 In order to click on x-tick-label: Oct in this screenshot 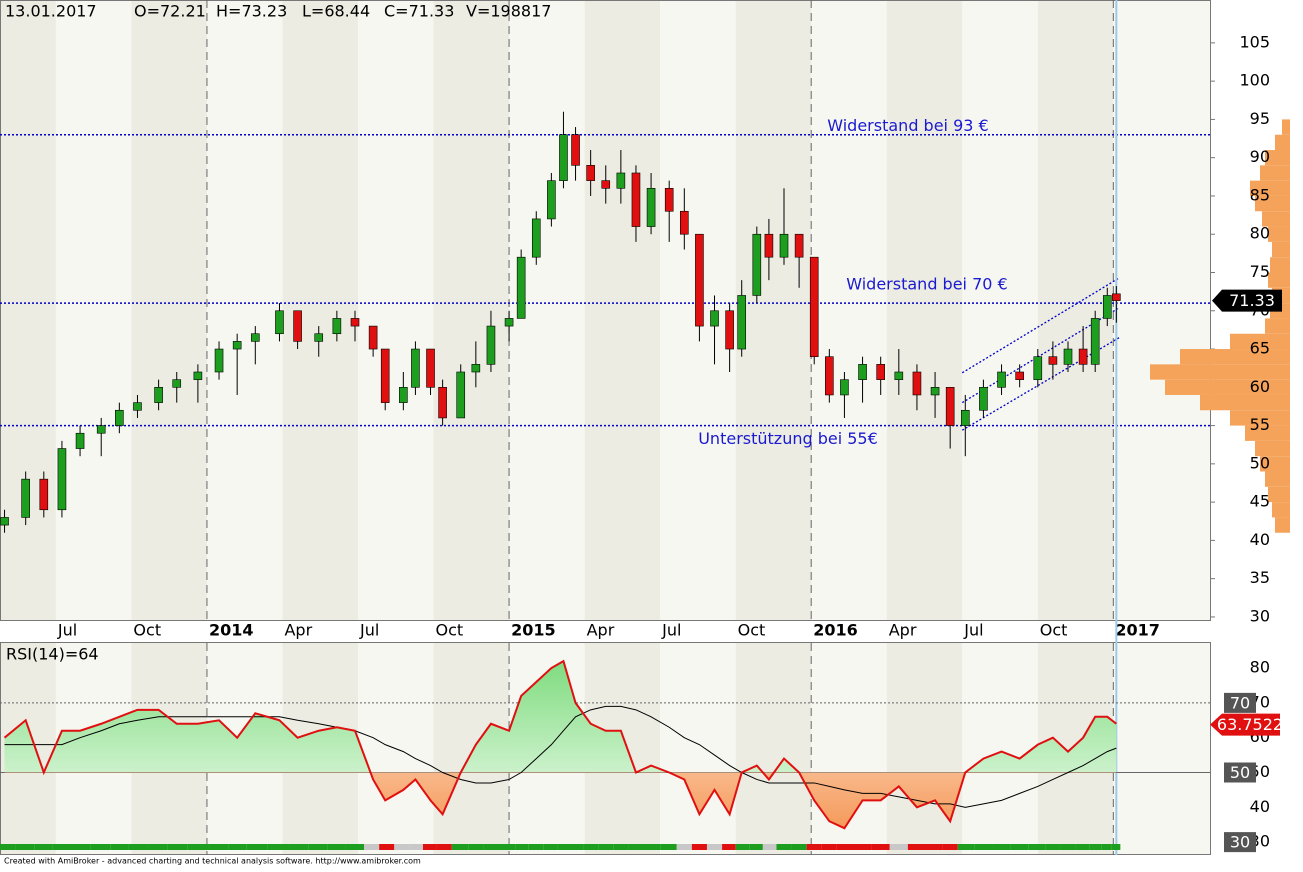, I will do `click(450, 630)`.